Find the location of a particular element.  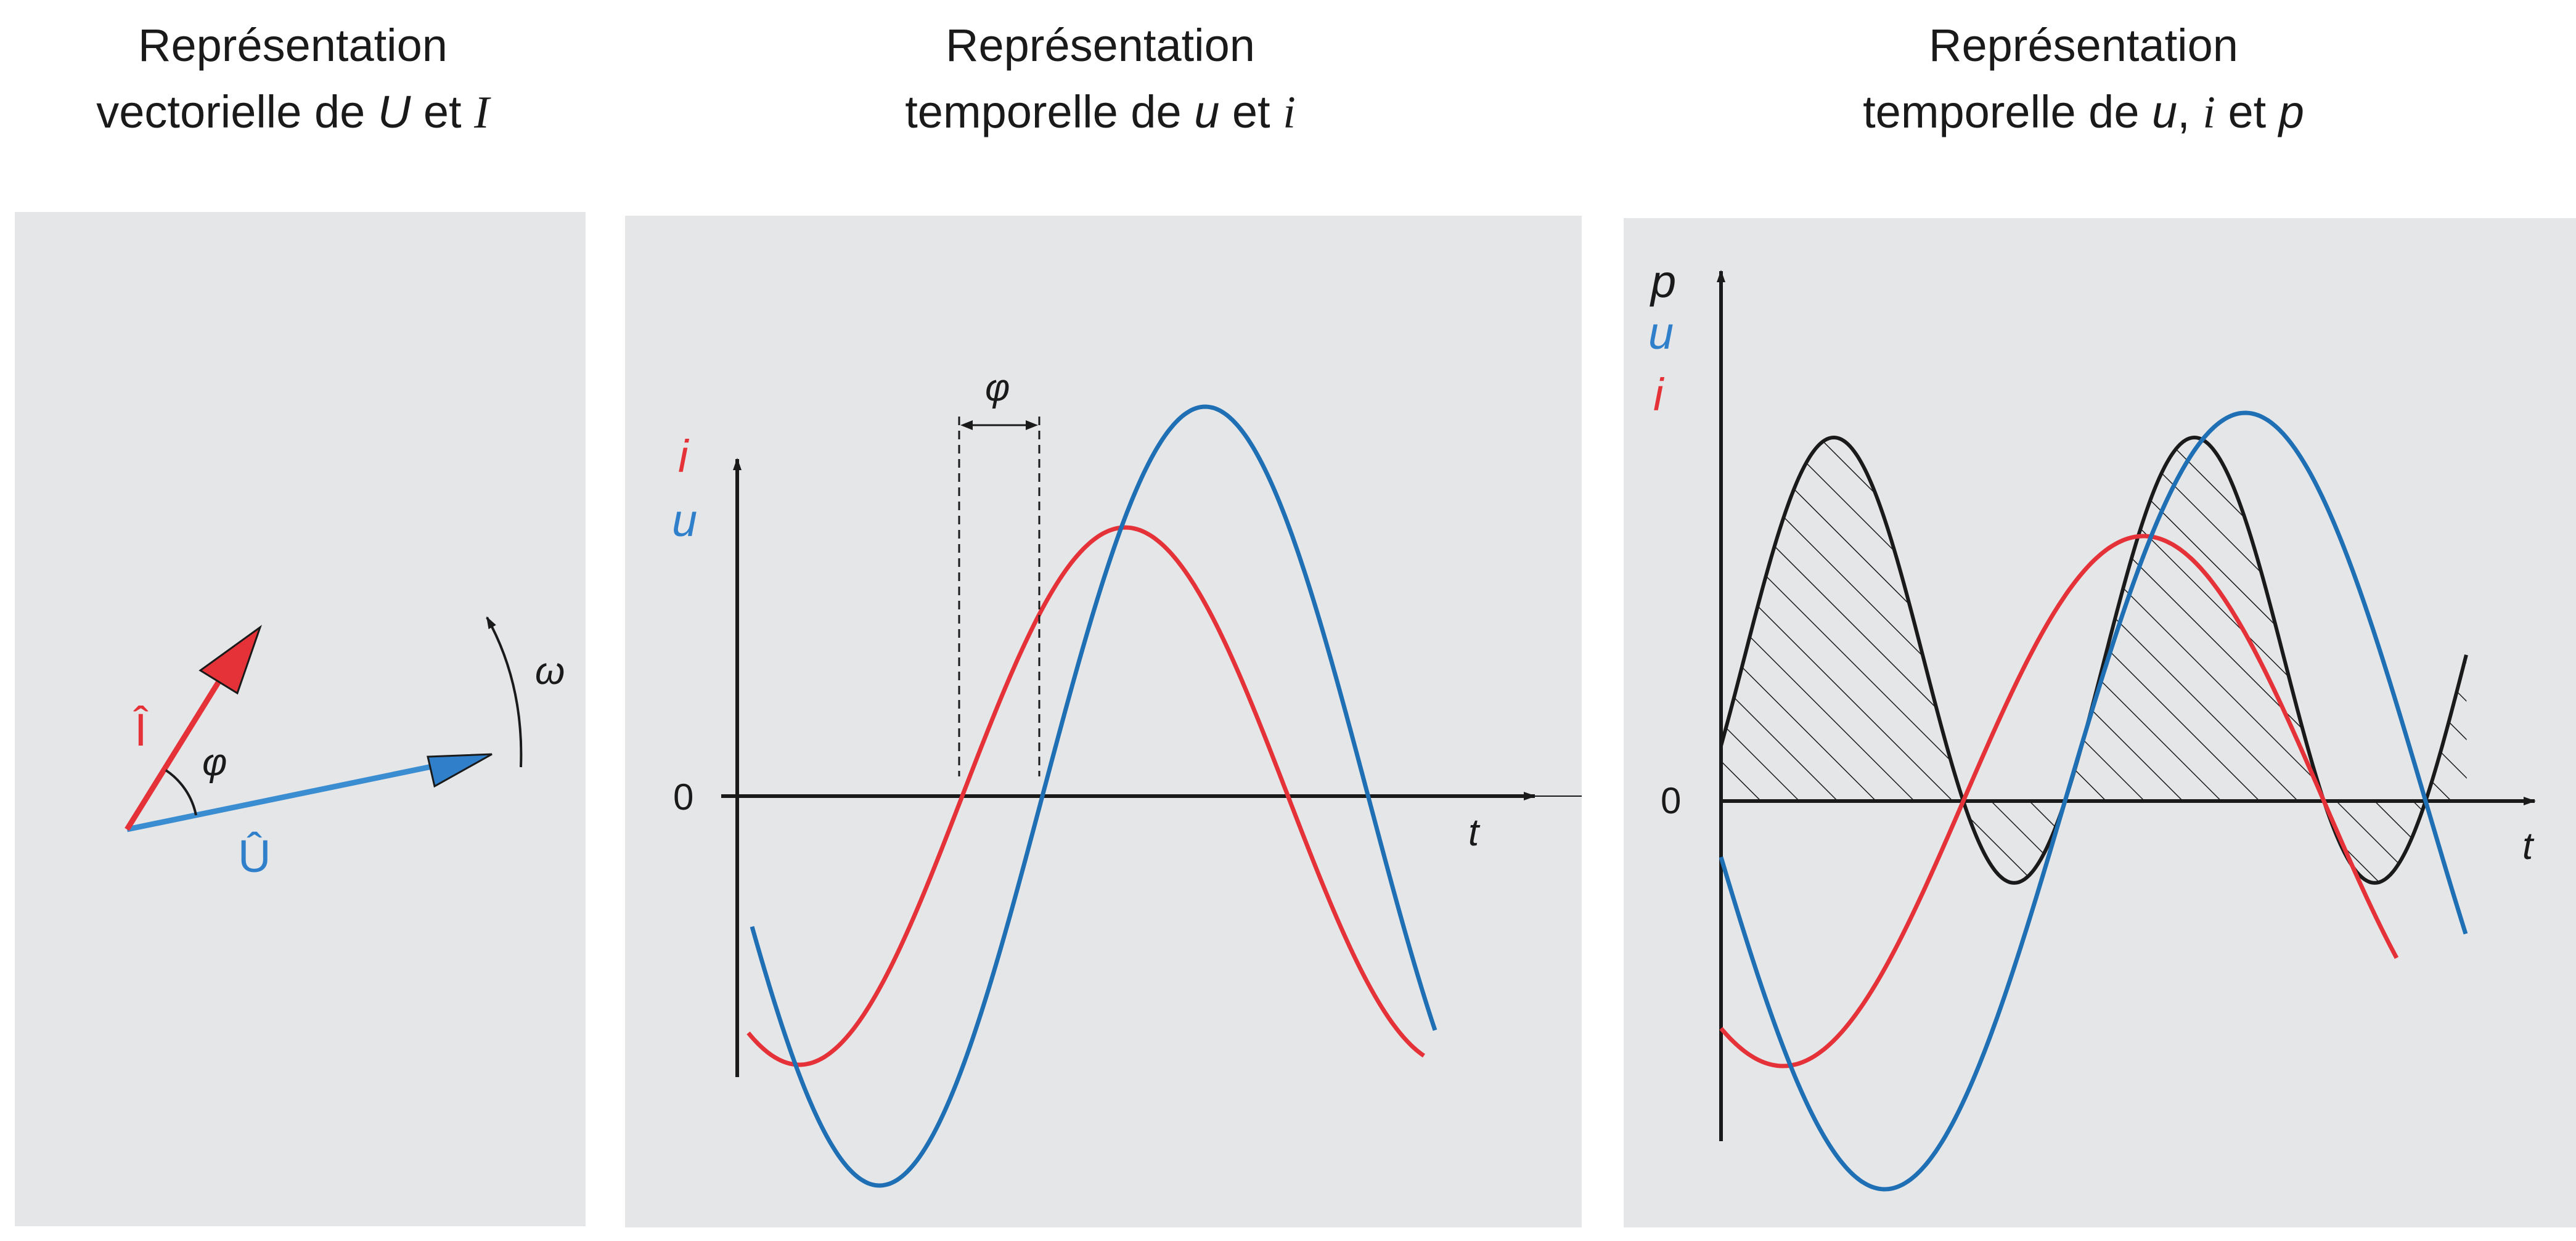

panel1-title-U: U is located at coordinates (394, 111).